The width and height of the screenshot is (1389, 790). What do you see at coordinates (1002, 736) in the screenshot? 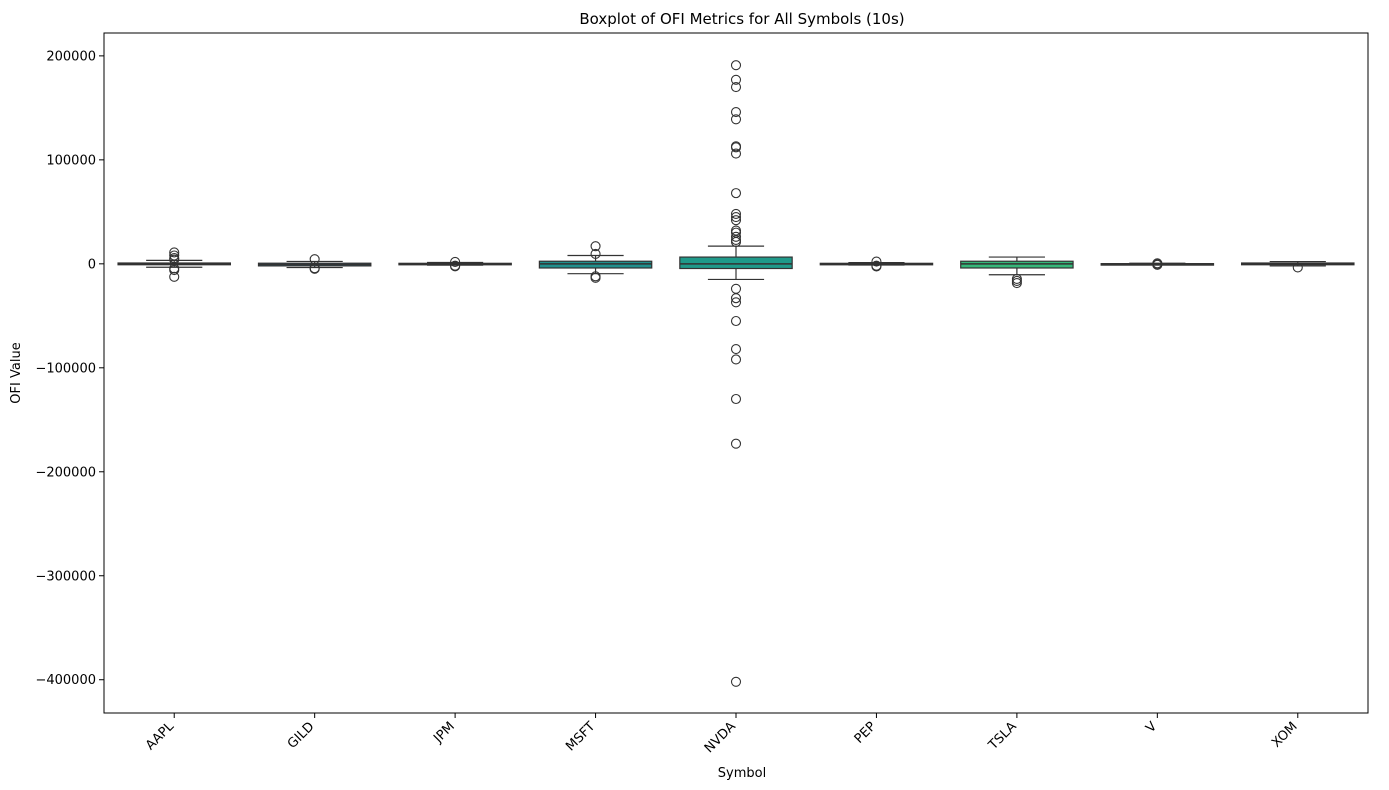
I see `x-tick-label: TSLA` at bounding box center [1002, 736].